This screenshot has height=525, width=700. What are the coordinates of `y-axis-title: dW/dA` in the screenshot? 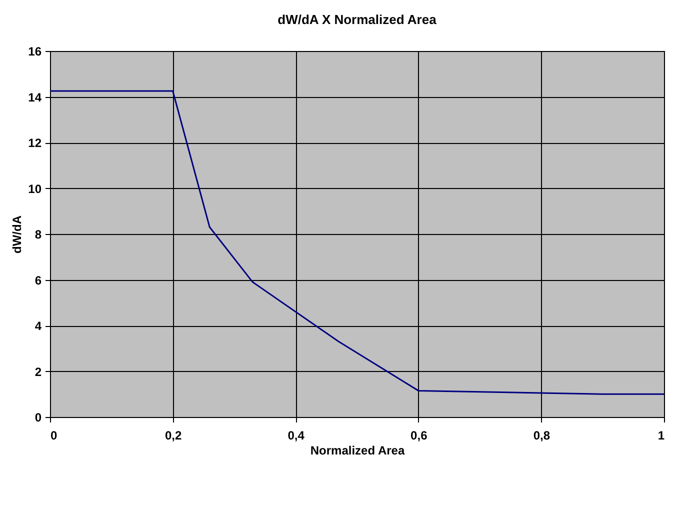 It's located at (17, 234).